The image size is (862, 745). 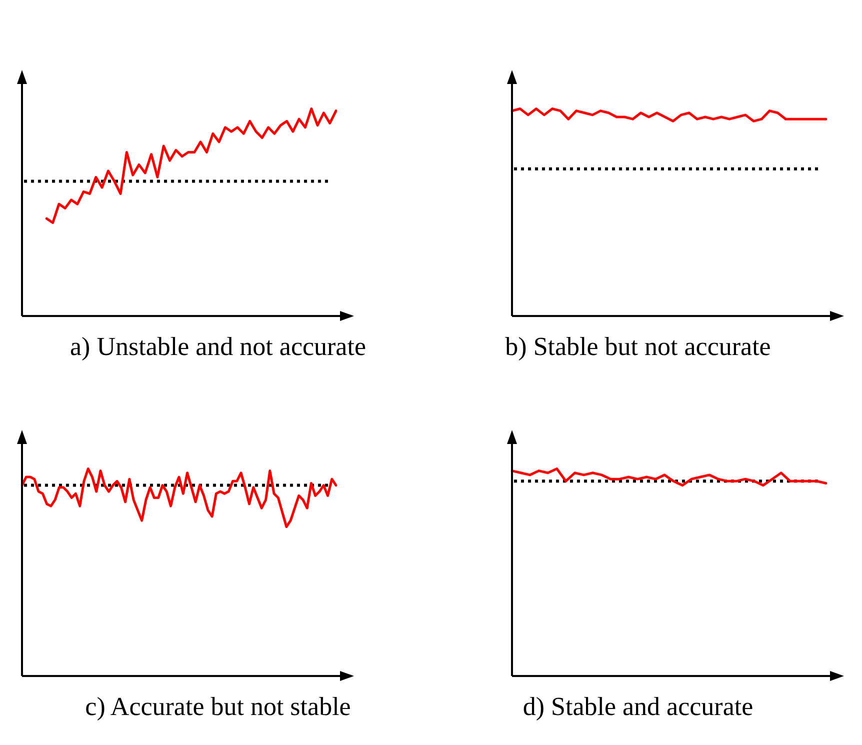 I want to click on text: d) Stable and accurate, so click(x=638, y=707).